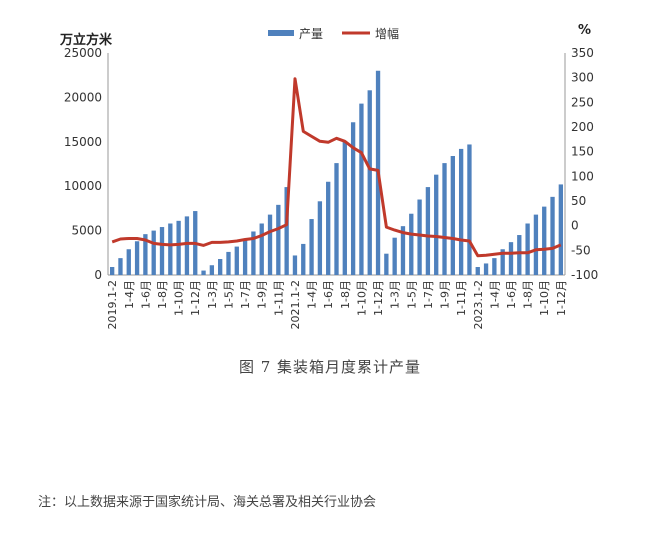  I want to click on right-axis-unit: %, so click(584, 30).